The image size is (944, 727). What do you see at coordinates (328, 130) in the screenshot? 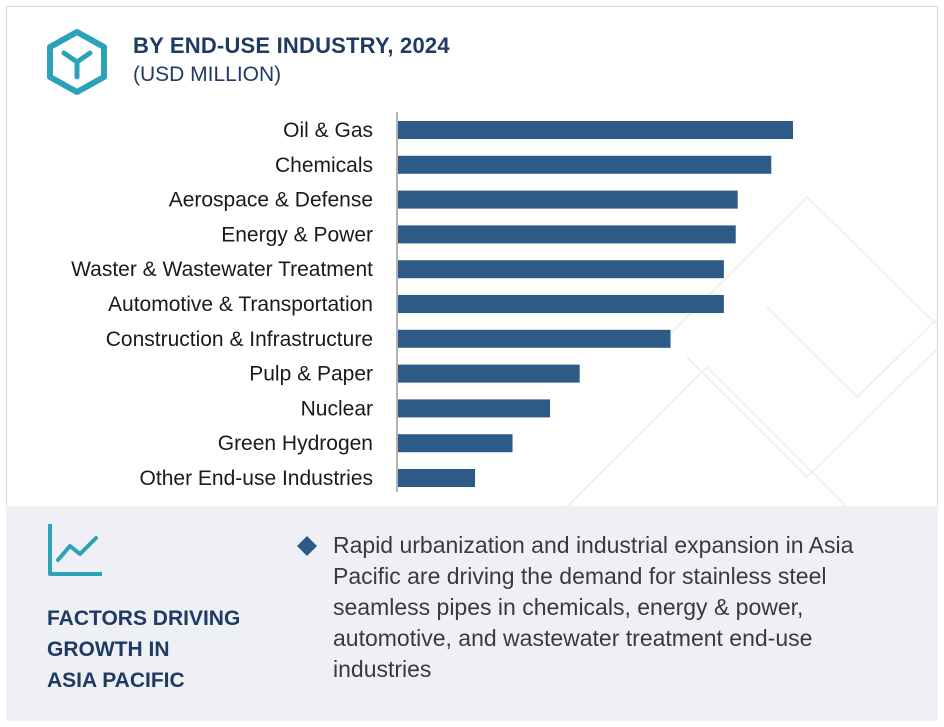
I see `category-label: Oil & Gas` at bounding box center [328, 130].